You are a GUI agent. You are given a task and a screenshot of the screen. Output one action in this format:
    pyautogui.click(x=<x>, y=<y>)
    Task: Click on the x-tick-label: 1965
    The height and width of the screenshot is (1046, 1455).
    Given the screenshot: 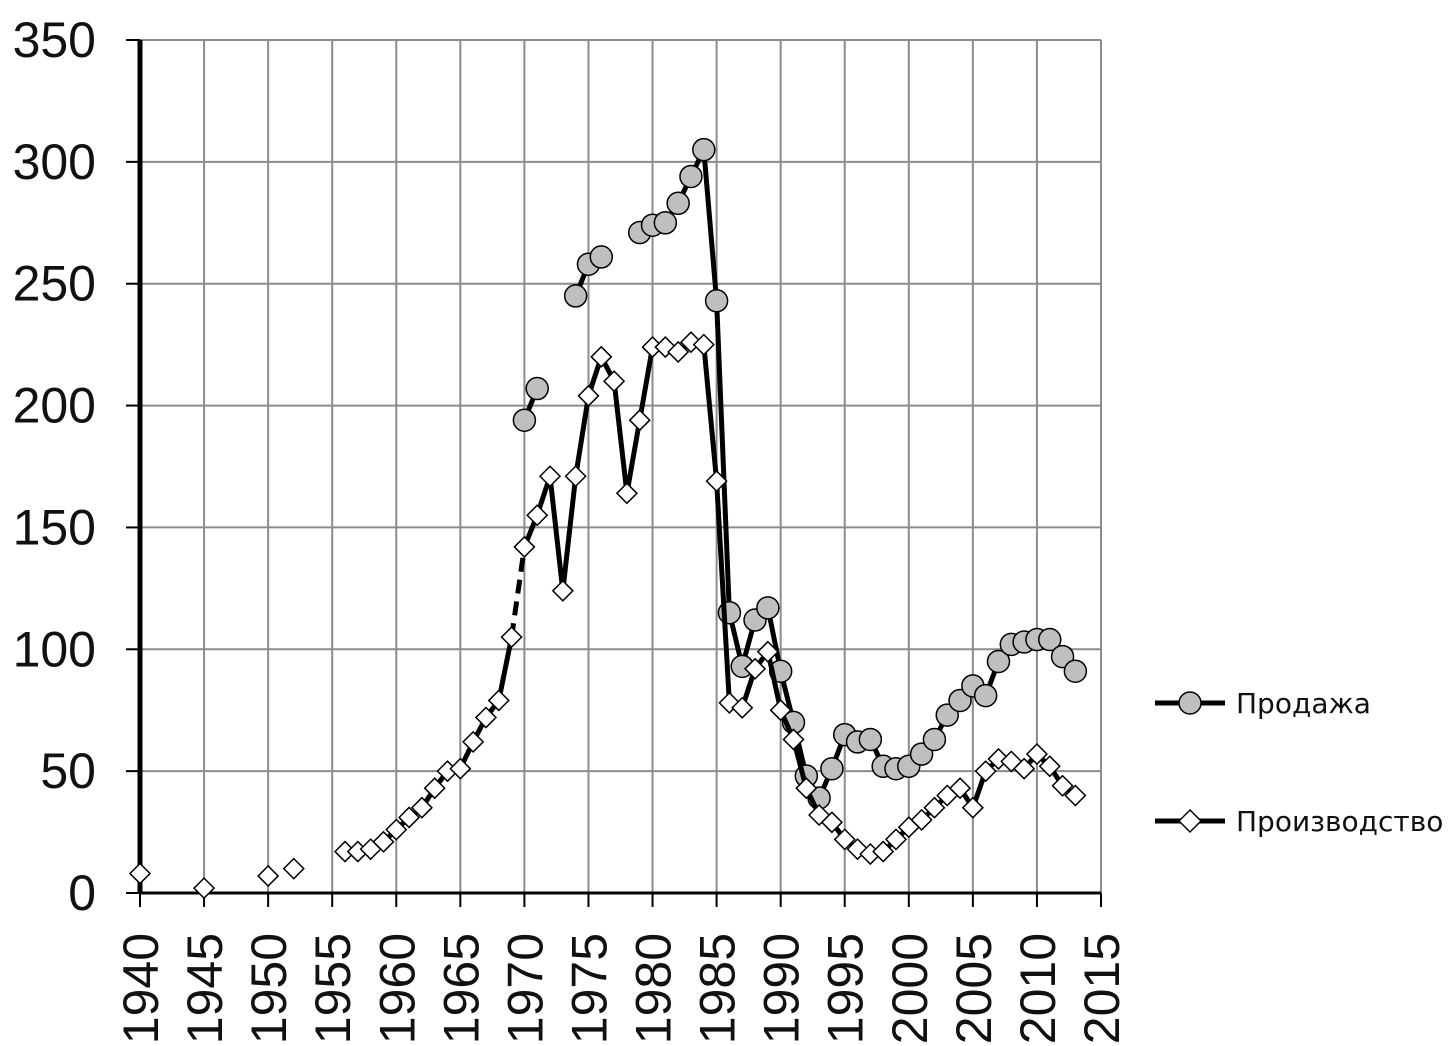 What is the action you would take?
    pyautogui.click(x=461, y=988)
    